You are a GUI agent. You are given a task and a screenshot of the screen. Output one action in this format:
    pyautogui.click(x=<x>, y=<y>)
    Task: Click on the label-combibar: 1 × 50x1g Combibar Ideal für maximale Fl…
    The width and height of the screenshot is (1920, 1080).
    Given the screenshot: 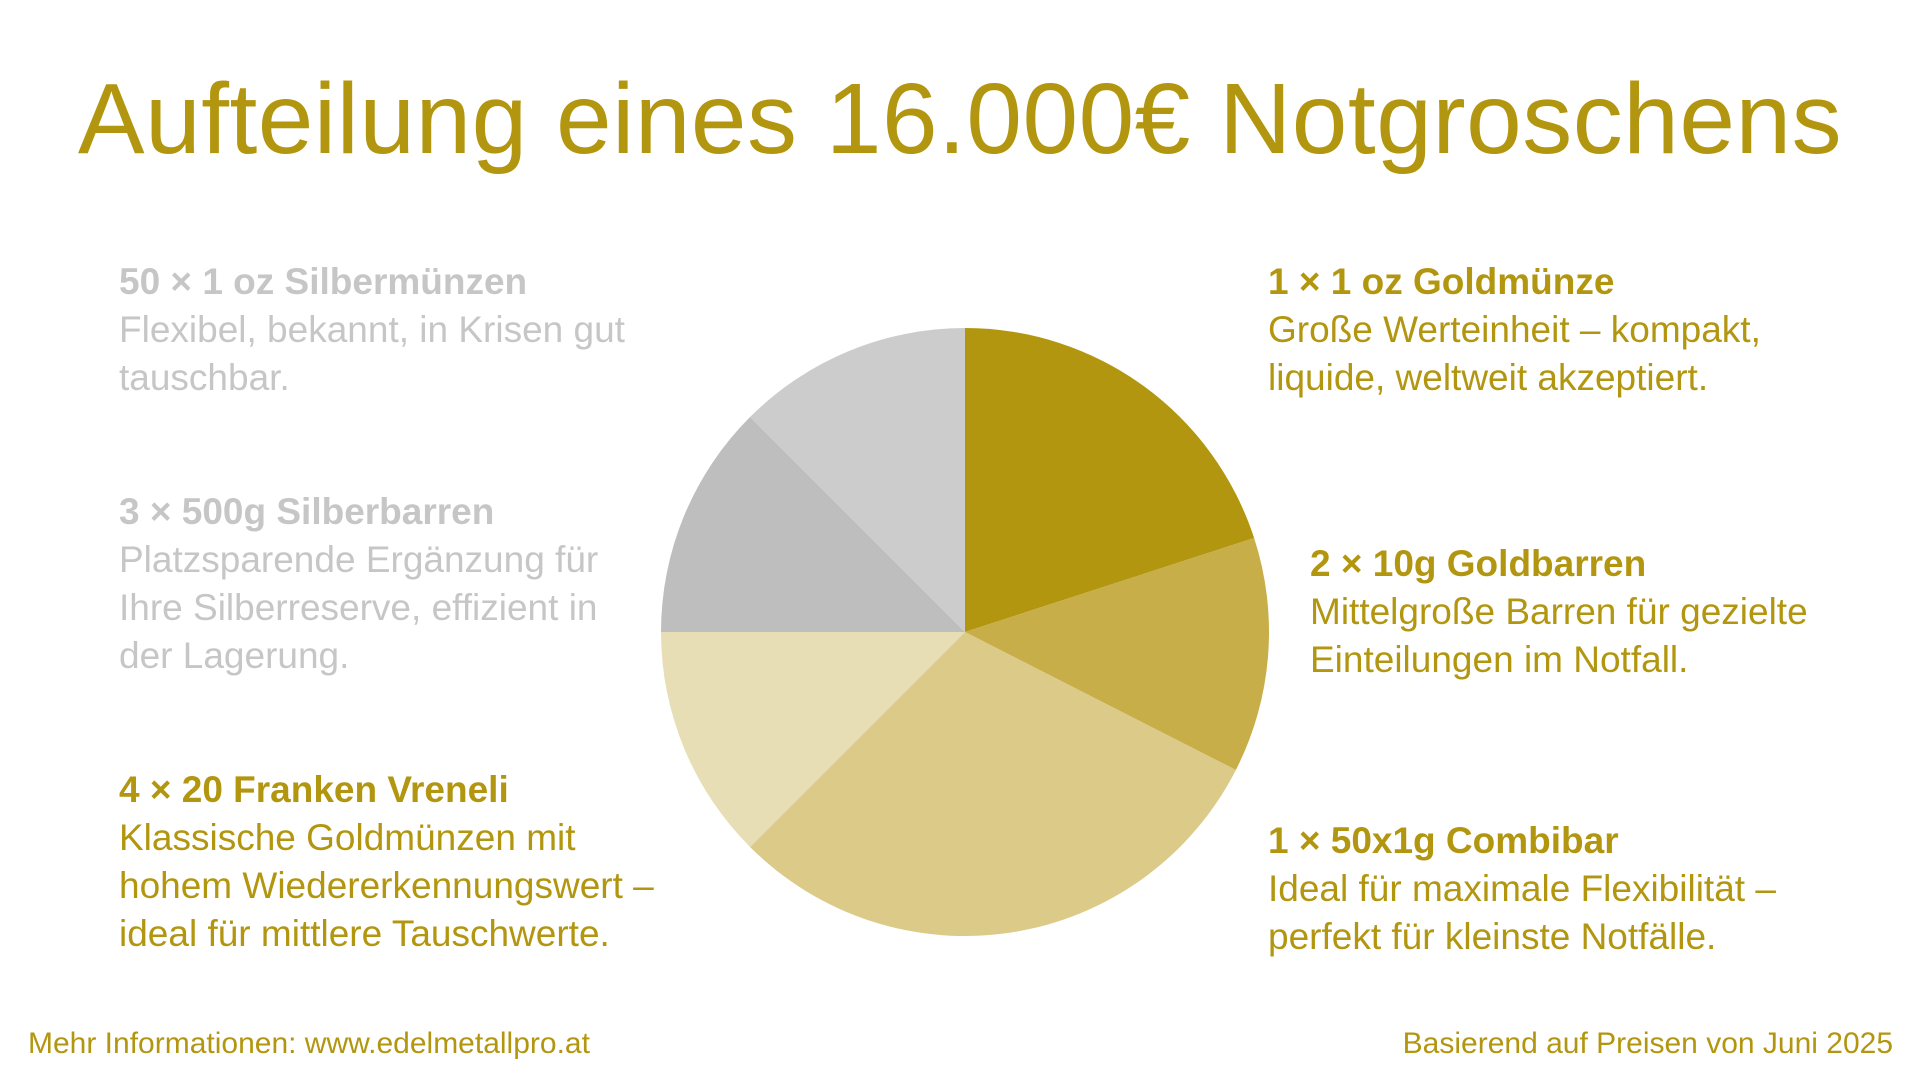 What is the action you would take?
    pyautogui.click(x=1578, y=889)
    